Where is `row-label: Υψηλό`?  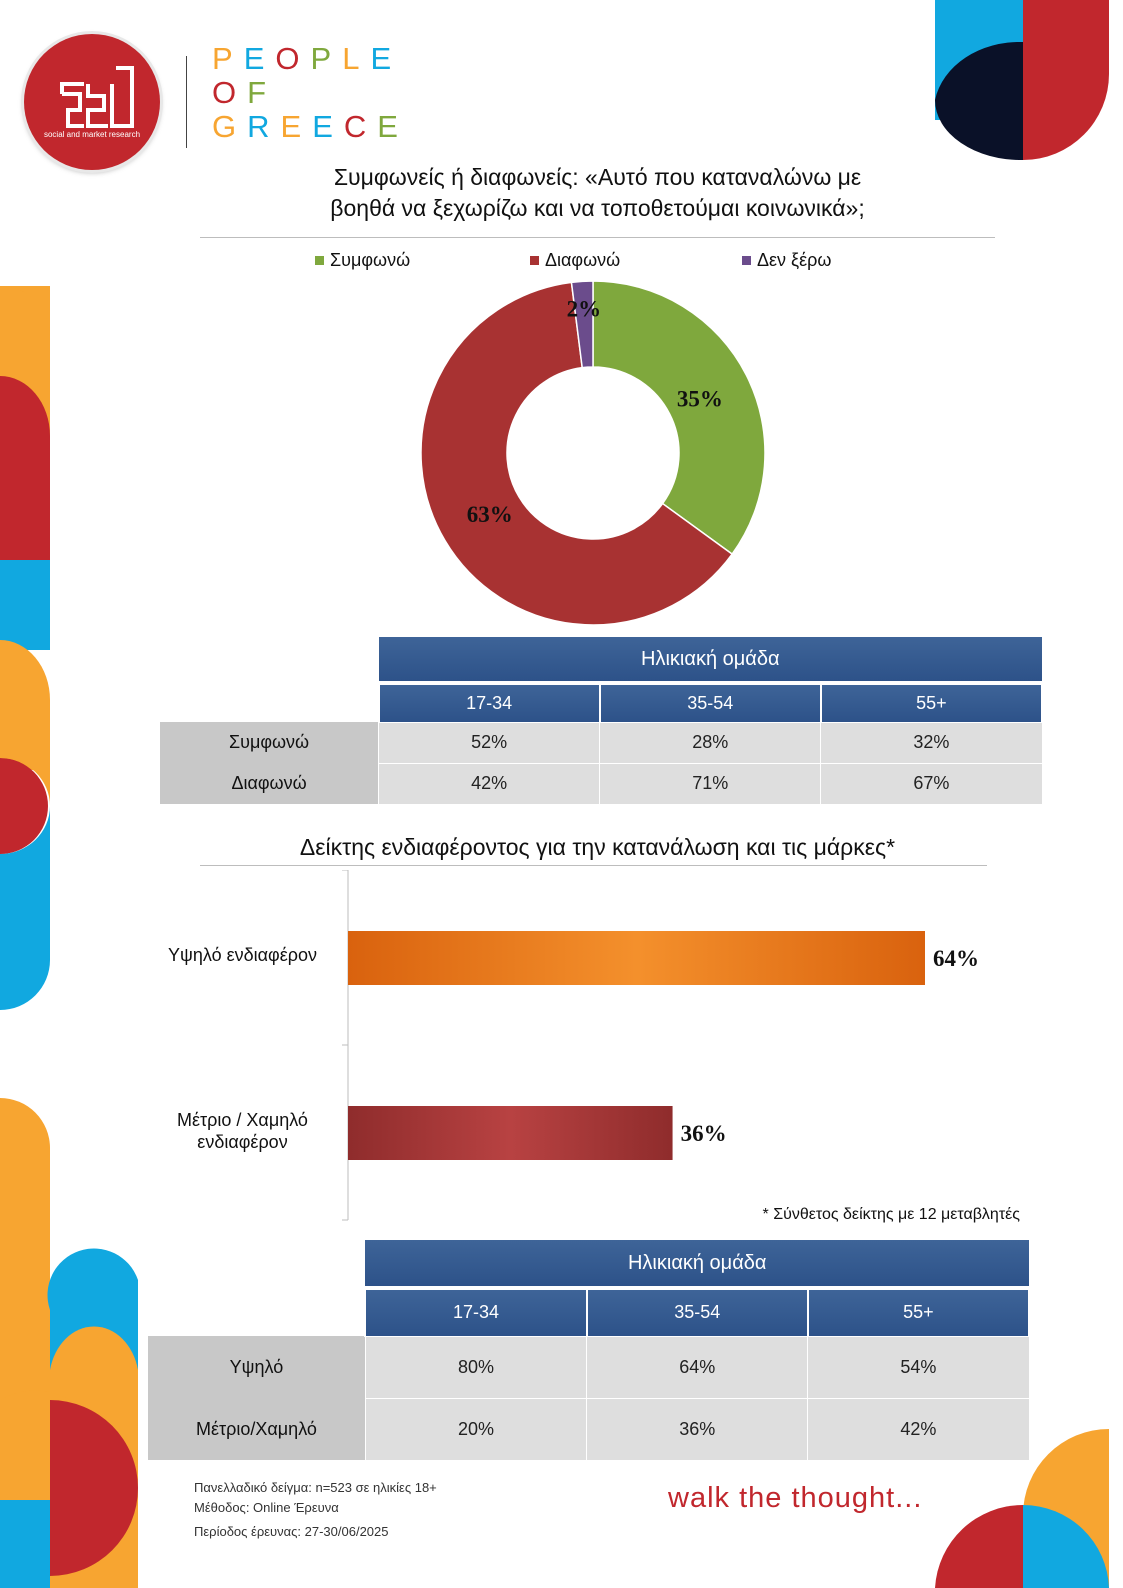
row-label: Υψηλό is located at coordinates (257, 1367).